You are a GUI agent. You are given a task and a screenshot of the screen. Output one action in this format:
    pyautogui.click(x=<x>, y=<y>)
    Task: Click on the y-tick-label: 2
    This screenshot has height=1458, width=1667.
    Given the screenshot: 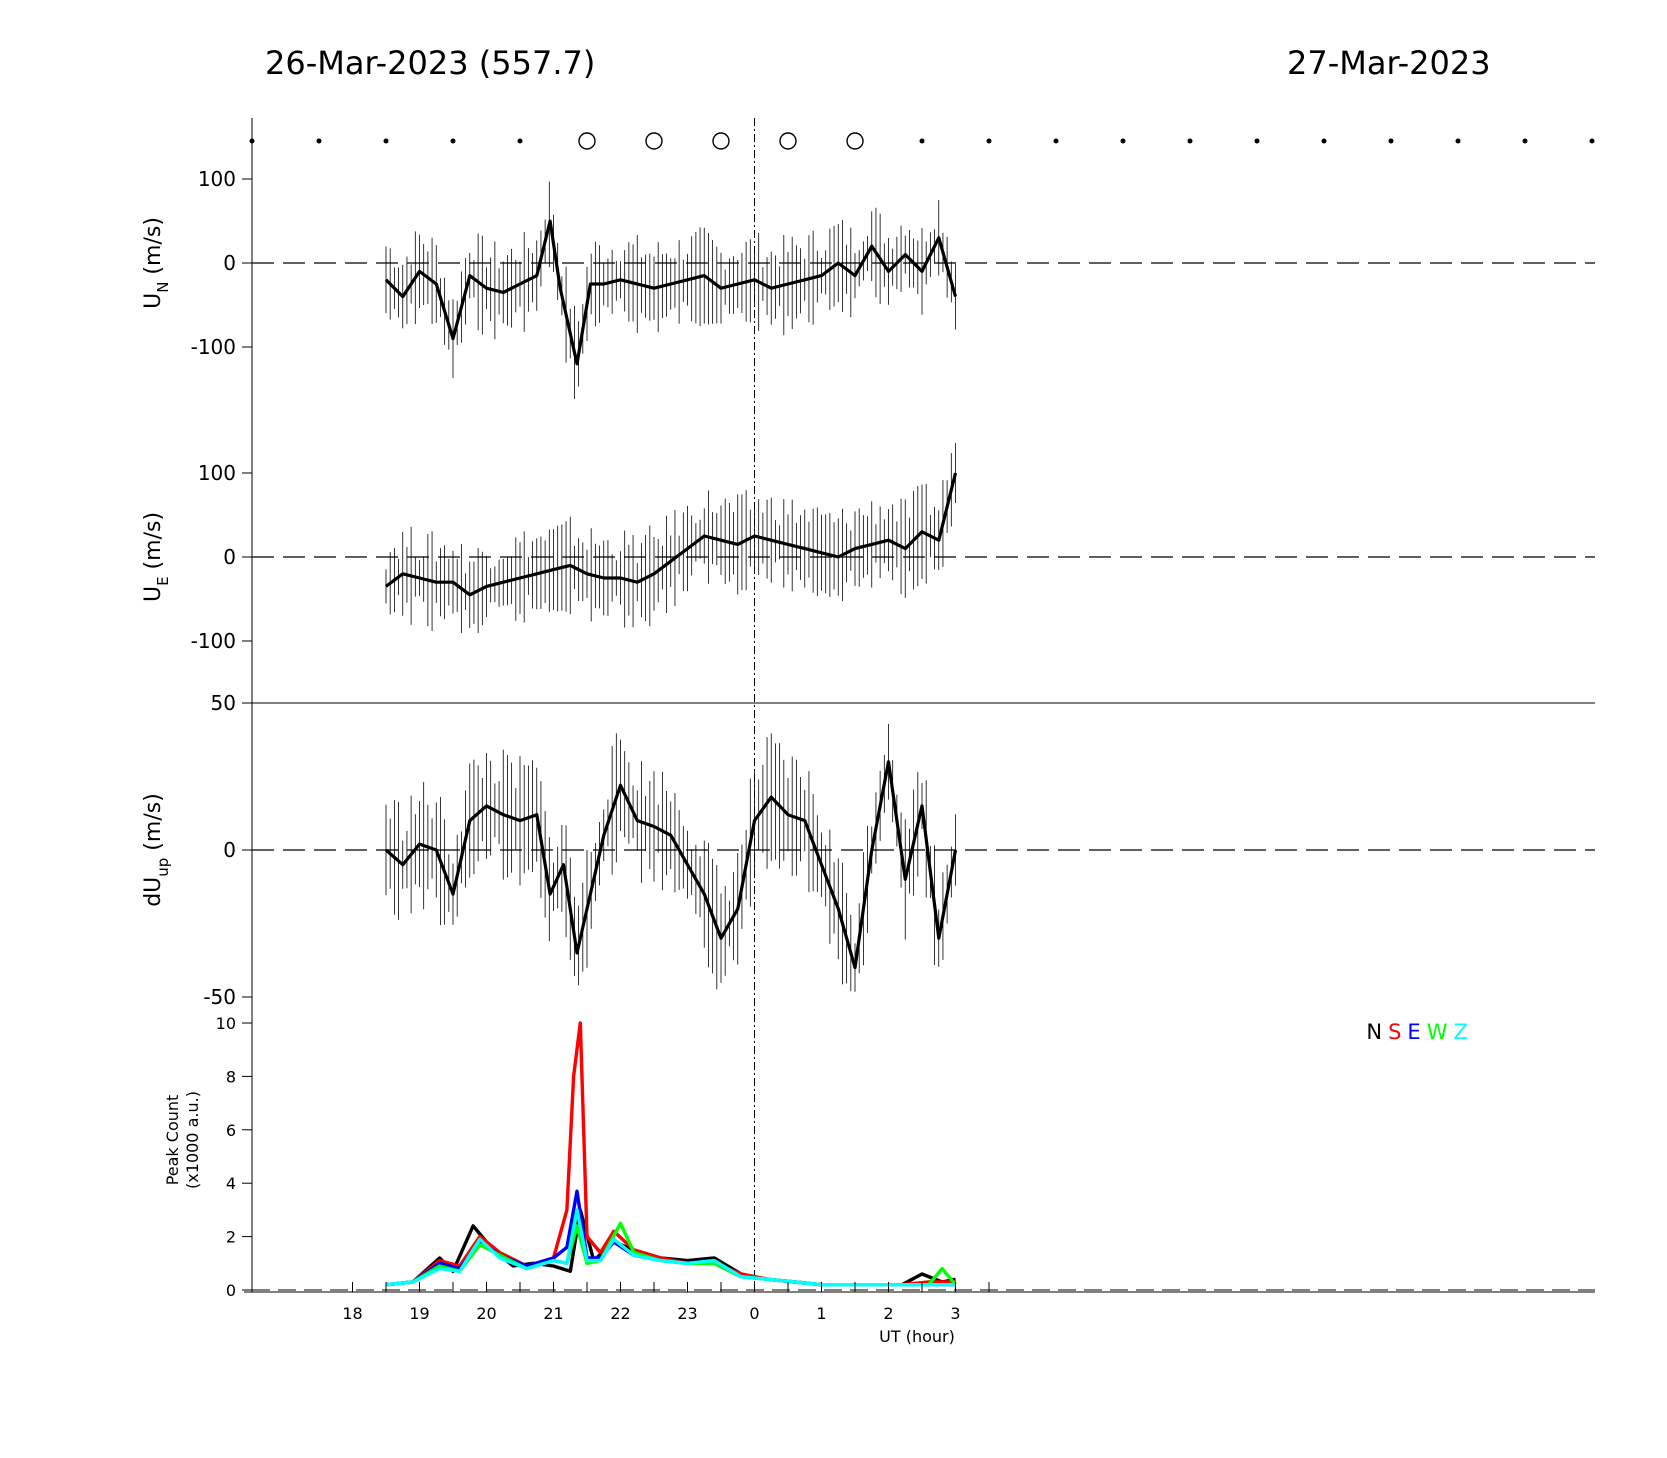 What is the action you would take?
    pyautogui.click(x=231, y=1237)
    